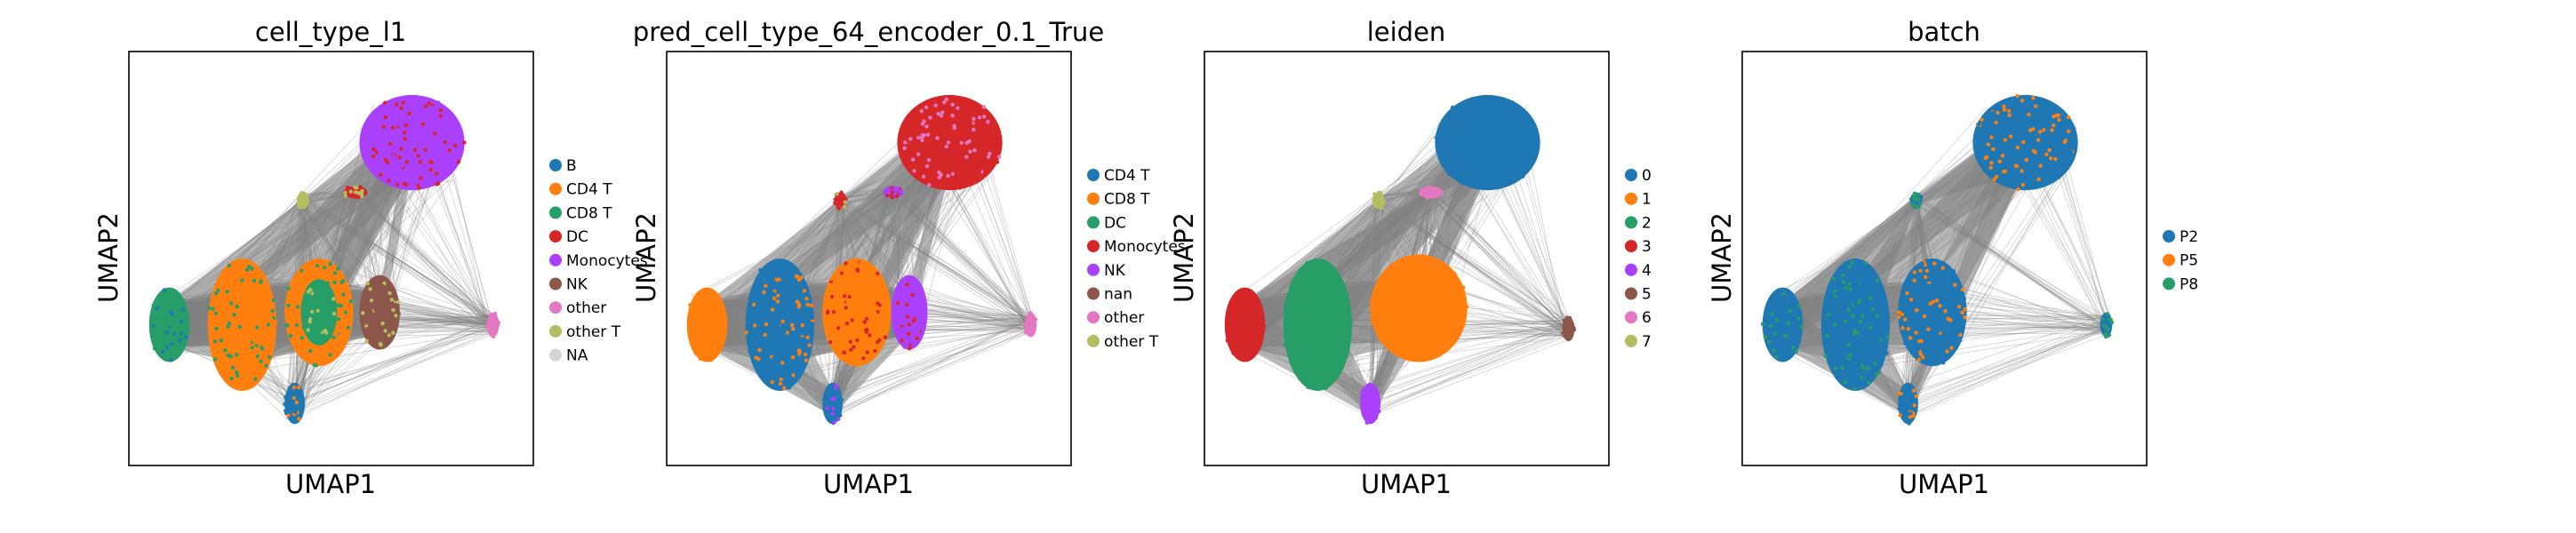 The image size is (2576, 533). Describe the element at coordinates (593, 332) in the screenshot. I see `legend-label: other T` at that location.